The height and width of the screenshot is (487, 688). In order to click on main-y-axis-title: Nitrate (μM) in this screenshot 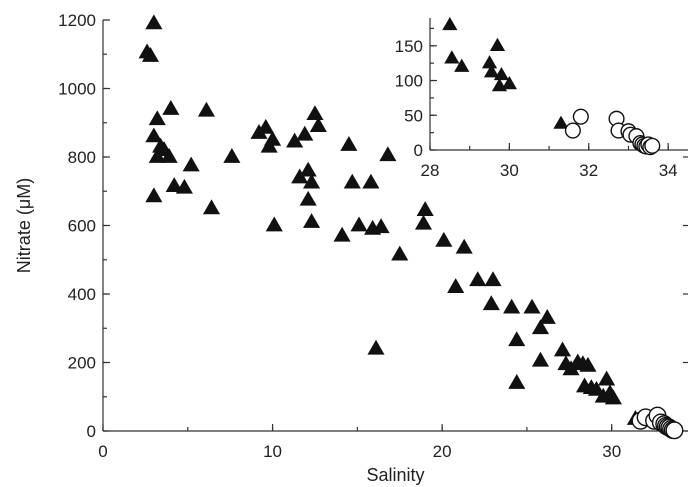, I will do `click(24, 225)`.